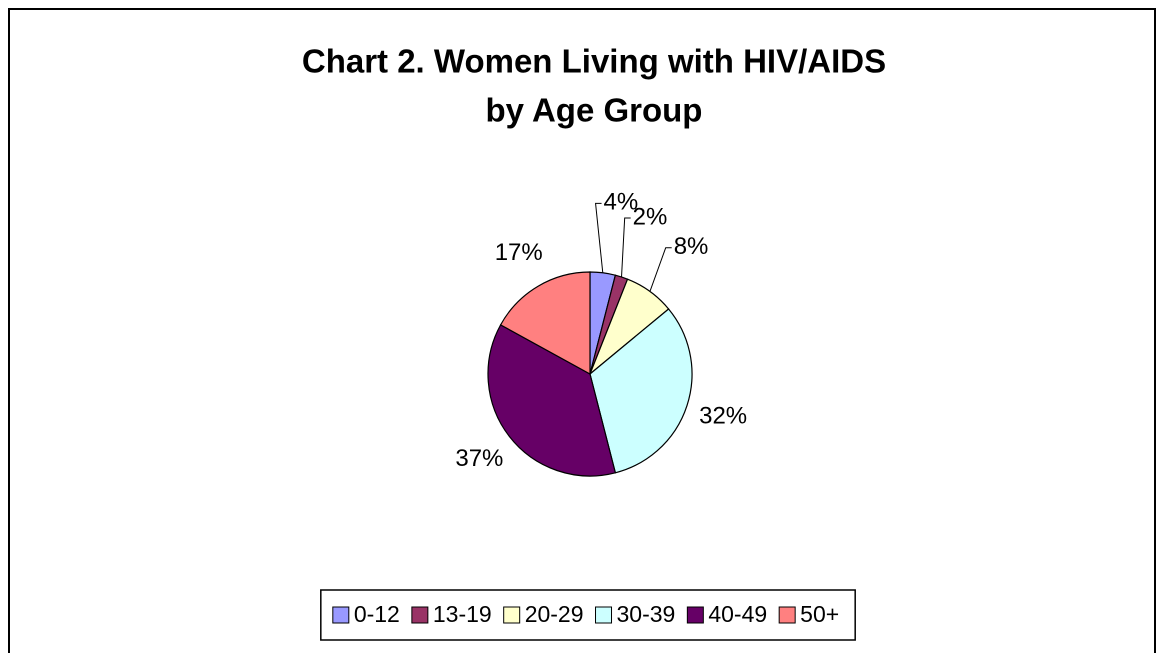 The width and height of the screenshot is (1164, 653). Describe the element at coordinates (621, 202) in the screenshot. I see `data-label: 4%` at that location.